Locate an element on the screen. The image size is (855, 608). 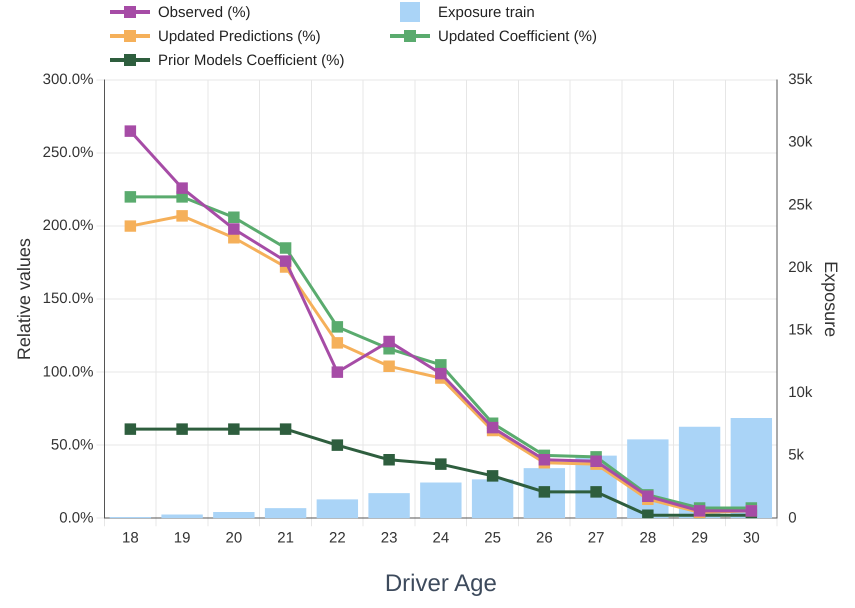
y-tick-label: 150.0% is located at coordinates (68, 299).